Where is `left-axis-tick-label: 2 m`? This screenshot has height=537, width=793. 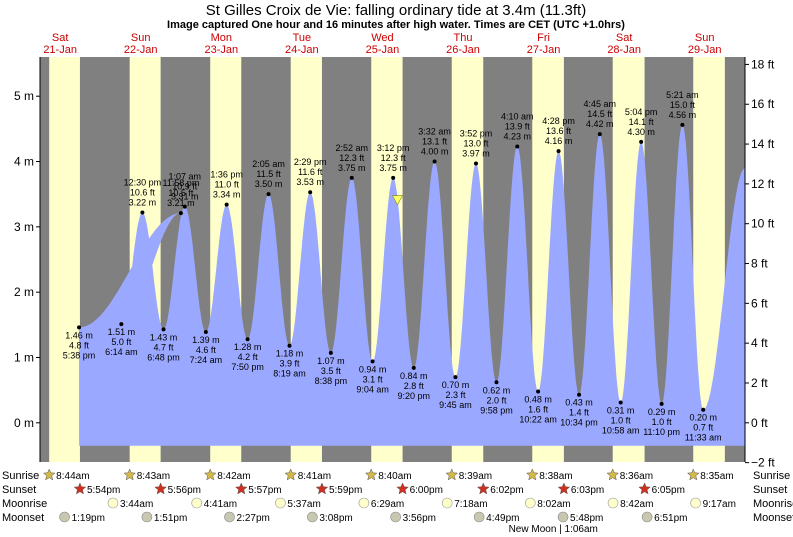 left-axis-tick-label: 2 m is located at coordinates (24, 292).